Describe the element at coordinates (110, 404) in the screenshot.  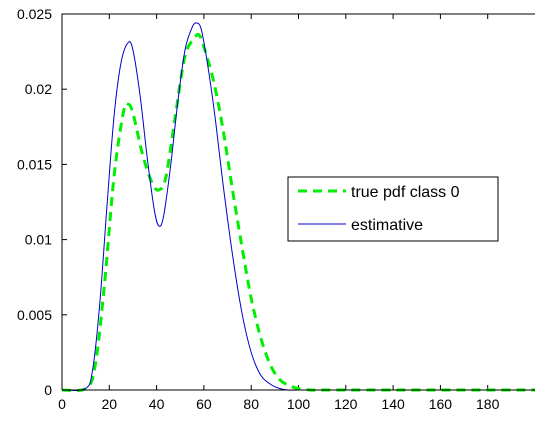
I see `x-tick-label: 20` at that location.